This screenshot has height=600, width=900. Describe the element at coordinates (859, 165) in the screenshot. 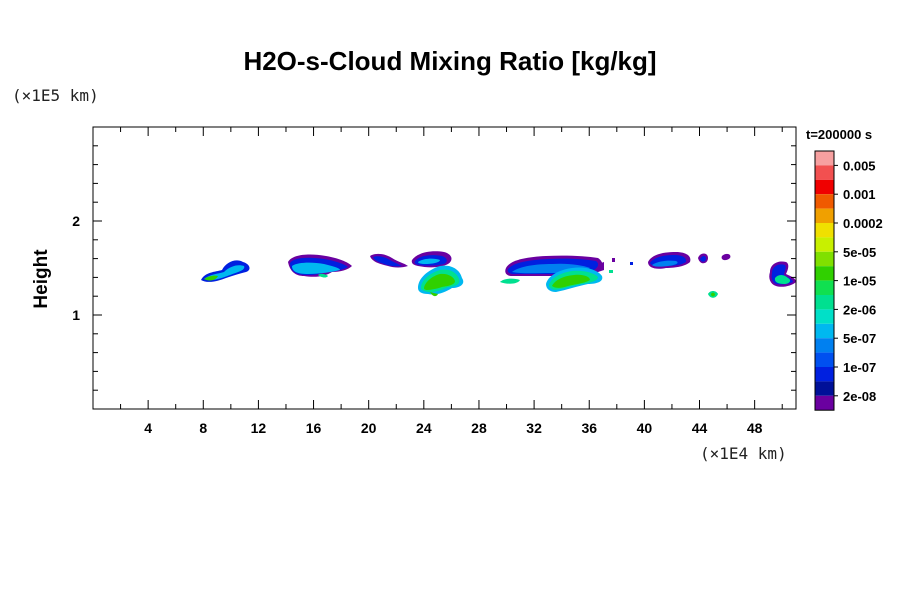

I see `colorbar-label: 0.005` at that location.